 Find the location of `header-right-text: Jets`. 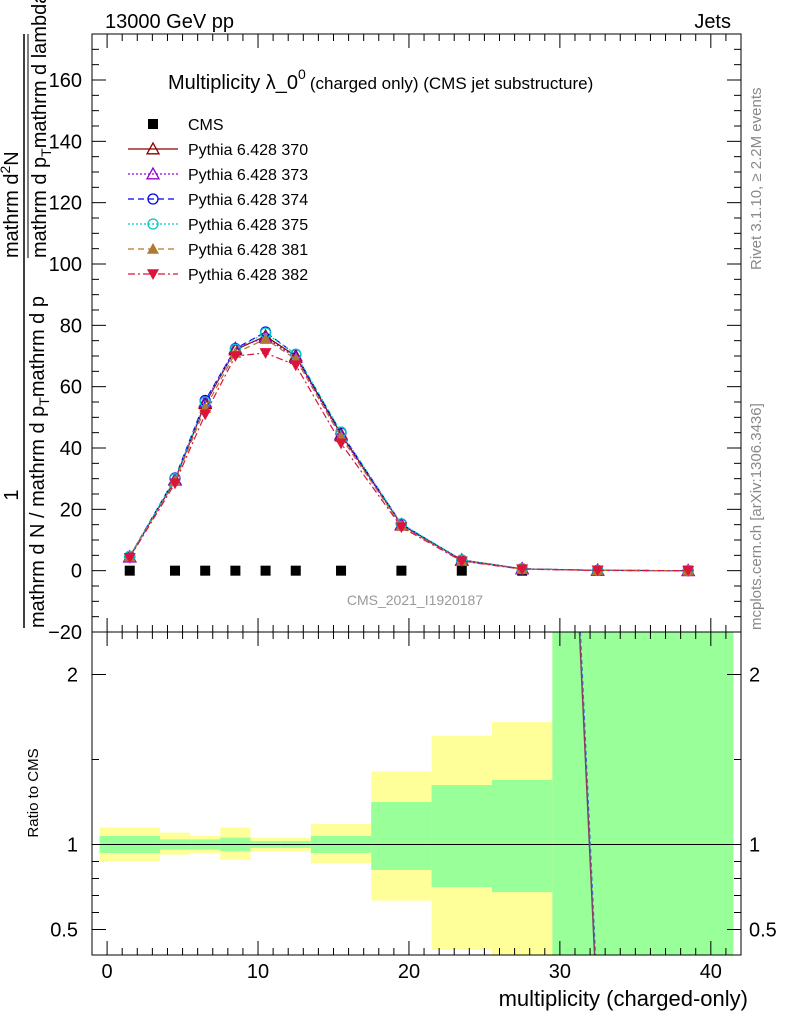

header-right-text: Jets is located at coordinates (712, 22).